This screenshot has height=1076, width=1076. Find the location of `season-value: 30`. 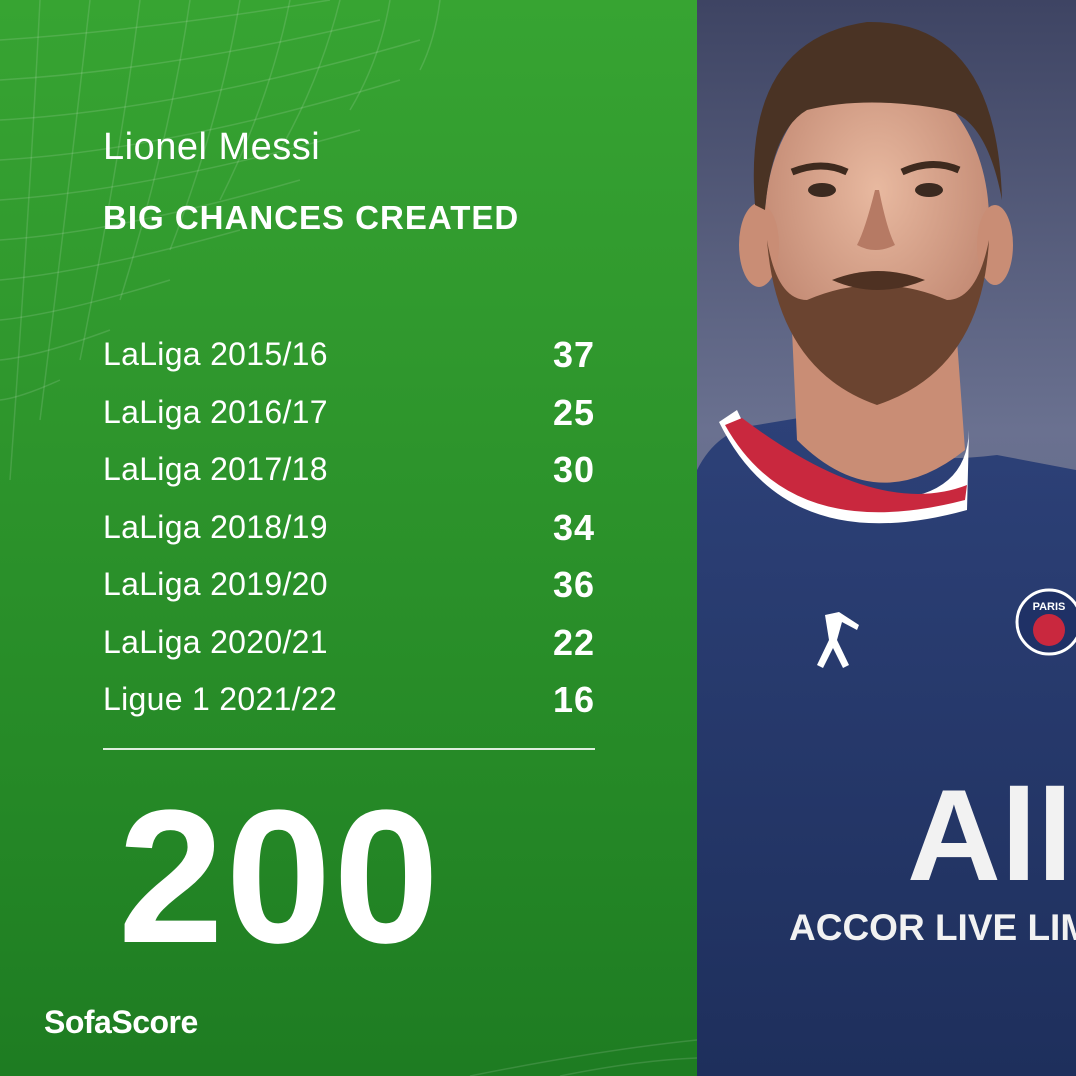

season-value: 30 is located at coordinates (573, 469).